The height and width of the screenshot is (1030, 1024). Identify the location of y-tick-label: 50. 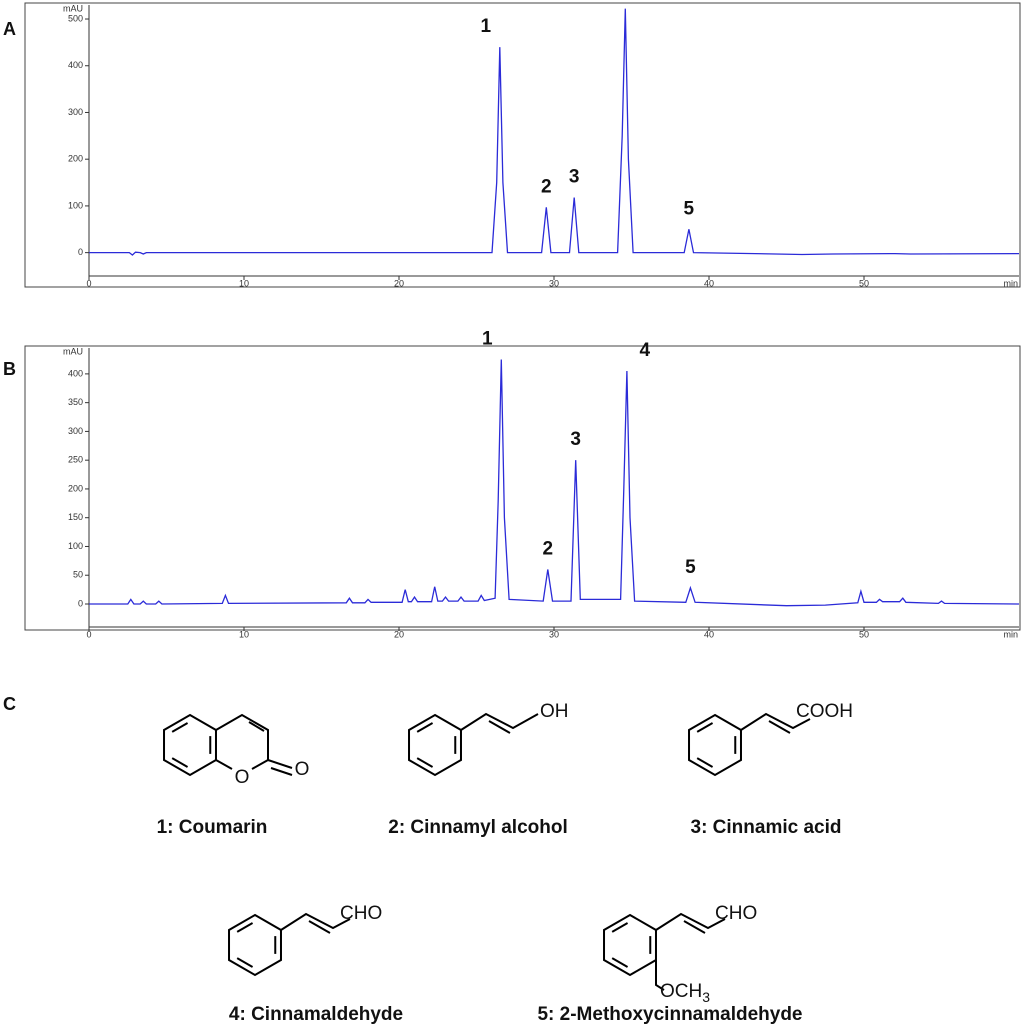
(78, 575).